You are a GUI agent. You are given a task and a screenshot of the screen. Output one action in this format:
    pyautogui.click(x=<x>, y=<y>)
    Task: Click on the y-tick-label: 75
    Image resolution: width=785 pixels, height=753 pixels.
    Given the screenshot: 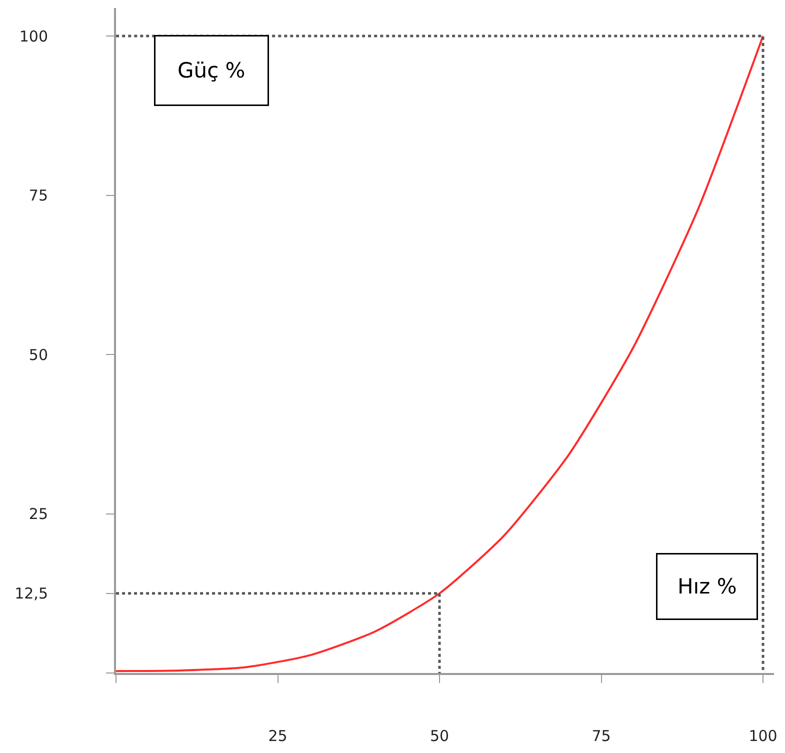 What is the action you would take?
    pyautogui.click(x=38, y=195)
    